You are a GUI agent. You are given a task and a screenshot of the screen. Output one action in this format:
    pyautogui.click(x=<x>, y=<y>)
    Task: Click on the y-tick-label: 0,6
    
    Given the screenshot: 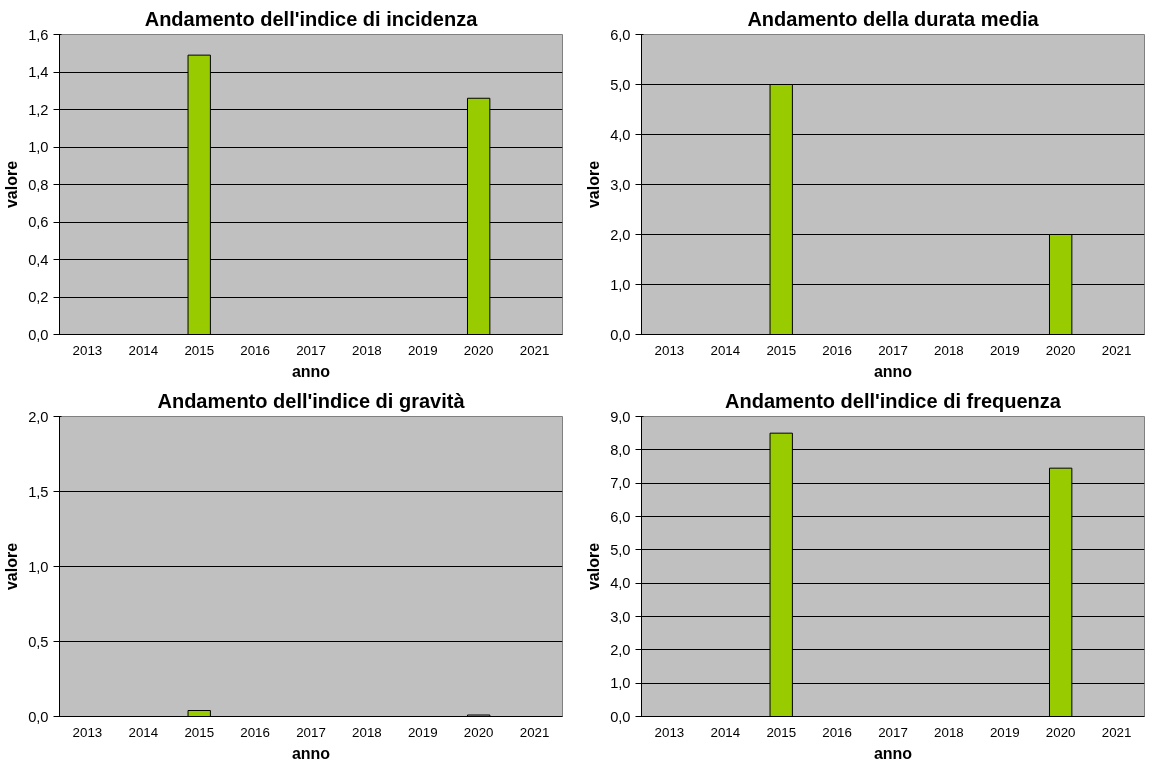 What is the action you would take?
    pyautogui.click(x=38, y=222)
    